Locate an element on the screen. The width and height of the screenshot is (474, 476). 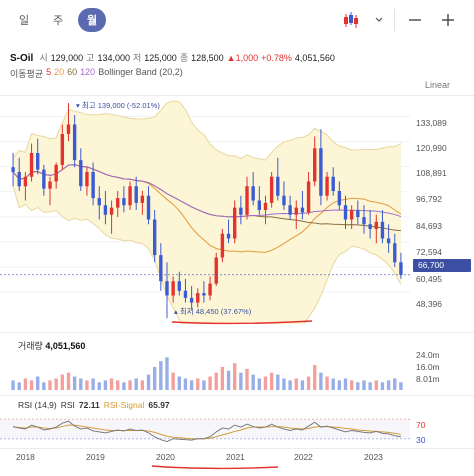
ma-label: 이동평균 is located at coordinates (27, 74).